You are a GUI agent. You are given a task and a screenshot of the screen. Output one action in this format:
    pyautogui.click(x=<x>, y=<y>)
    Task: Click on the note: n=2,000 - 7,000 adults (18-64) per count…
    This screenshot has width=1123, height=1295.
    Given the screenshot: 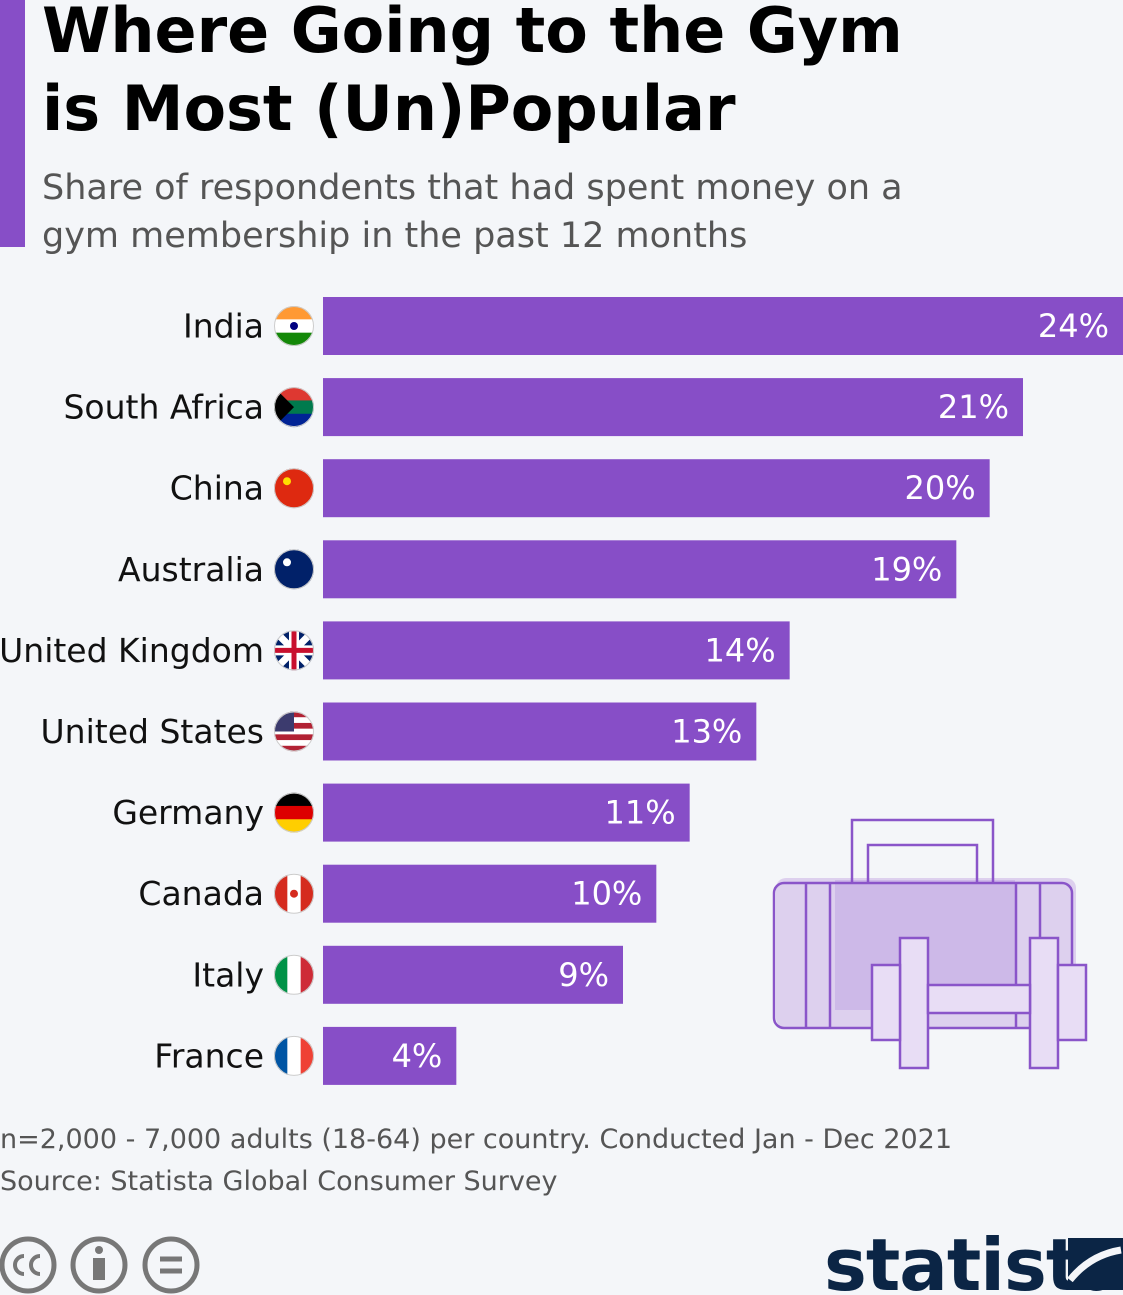 What is the action you would take?
    pyautogui.click(x=476, y=1139)
    